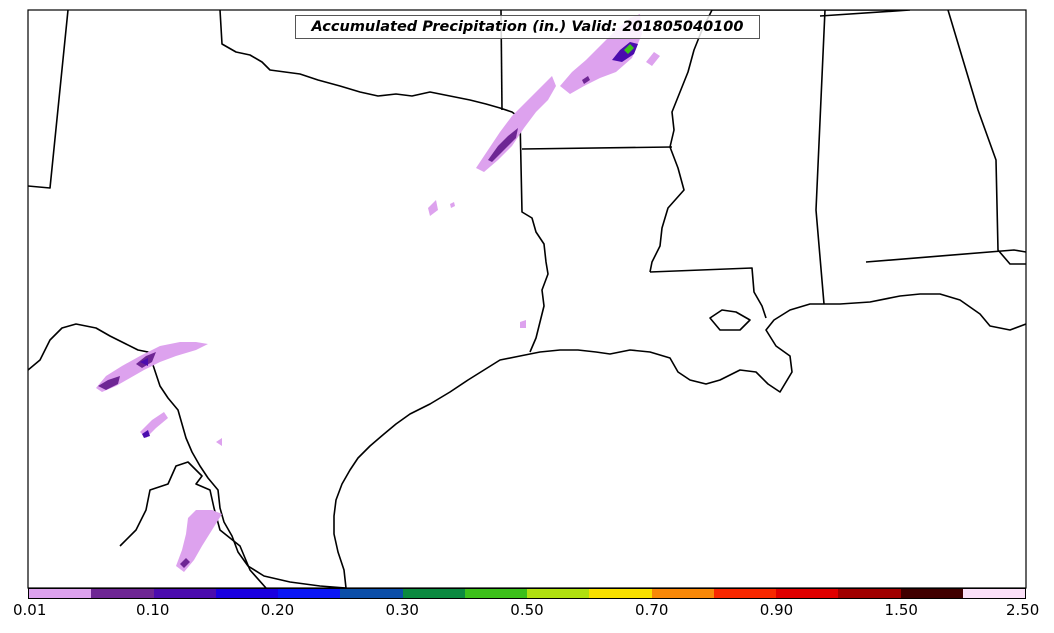  What do you see at coordinates (370, 64) in the screenshot?
I see `state-boundary-red-river` at bounding box center [370, 64].